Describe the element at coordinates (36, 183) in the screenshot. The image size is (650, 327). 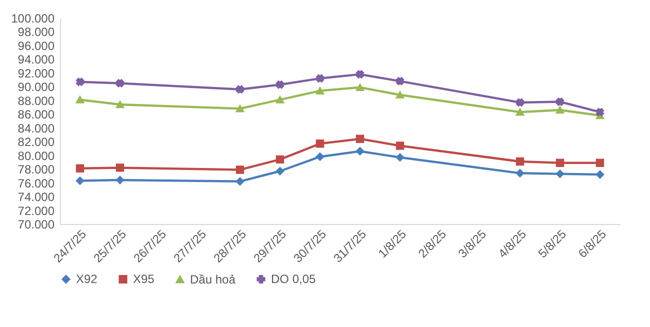
I see `y-tick-label: 76.000` at that location.